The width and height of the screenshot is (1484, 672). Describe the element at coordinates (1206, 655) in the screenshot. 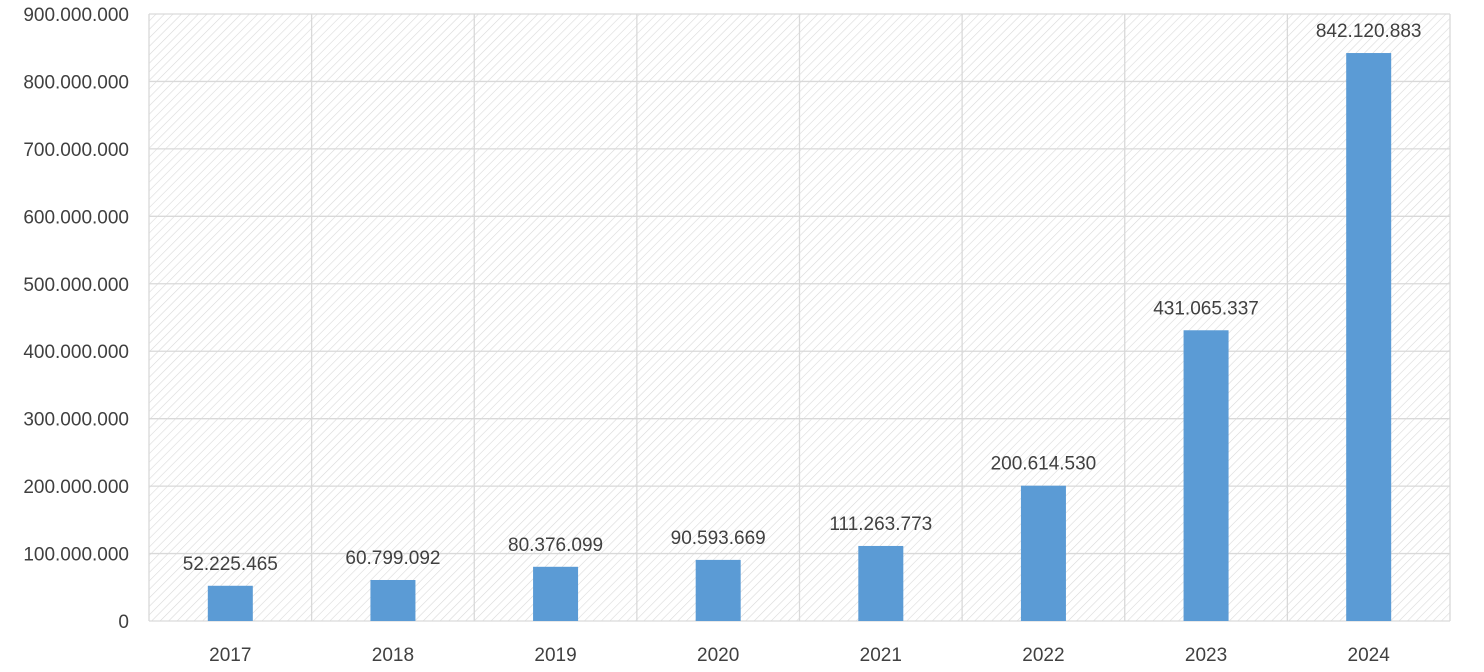

I see `x-tick-label: 2023` at that location.